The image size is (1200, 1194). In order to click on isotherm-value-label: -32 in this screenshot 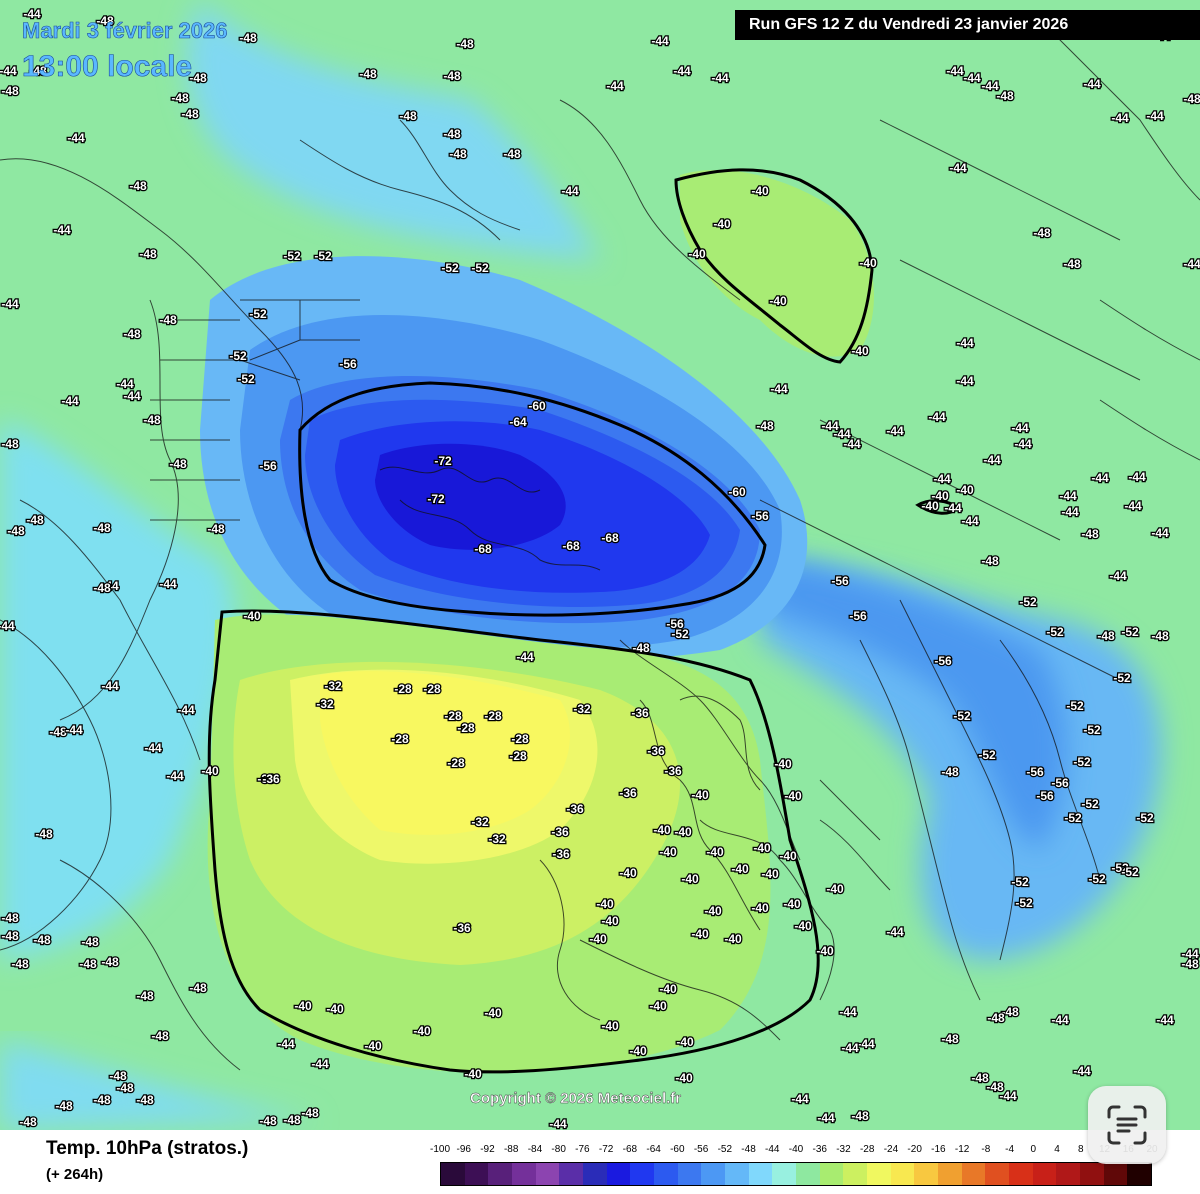, I will do `click(480, 822)`.